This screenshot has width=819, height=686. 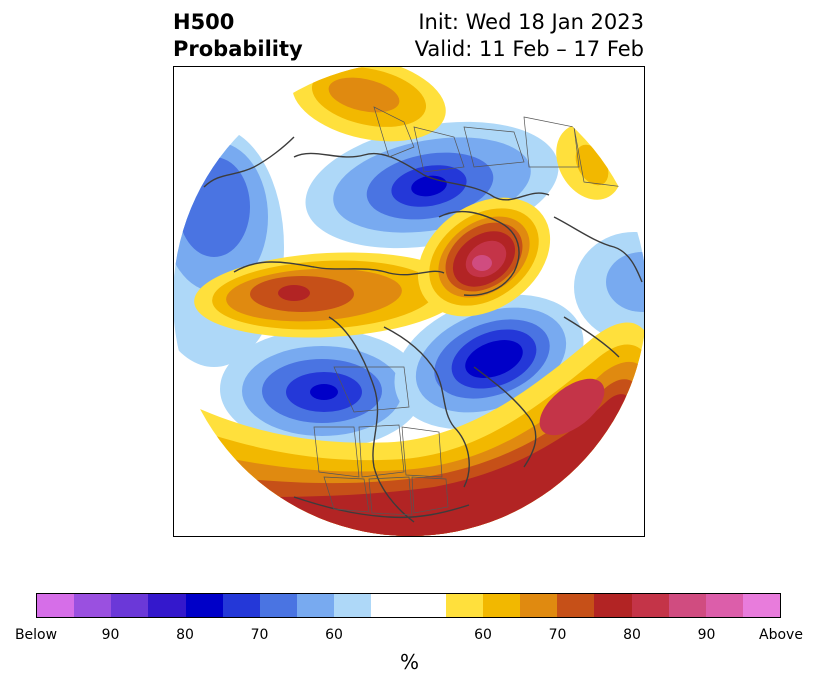 What do you see at coordinates (409, 637) in the screenshot?
I see `colorbar-tick-labels: Below 90 80 70 60 60 70 80 90 Above` at bounding box center [409, 637].